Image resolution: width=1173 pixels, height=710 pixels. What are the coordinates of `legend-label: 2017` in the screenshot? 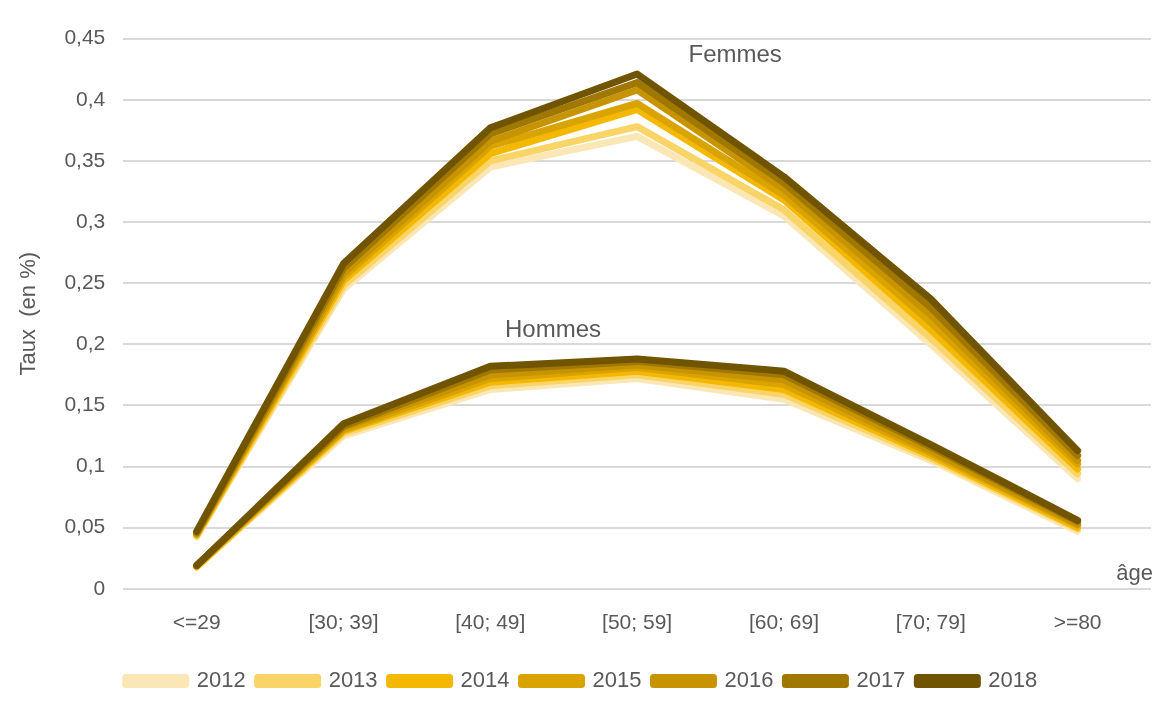 It's located at (881, 680).